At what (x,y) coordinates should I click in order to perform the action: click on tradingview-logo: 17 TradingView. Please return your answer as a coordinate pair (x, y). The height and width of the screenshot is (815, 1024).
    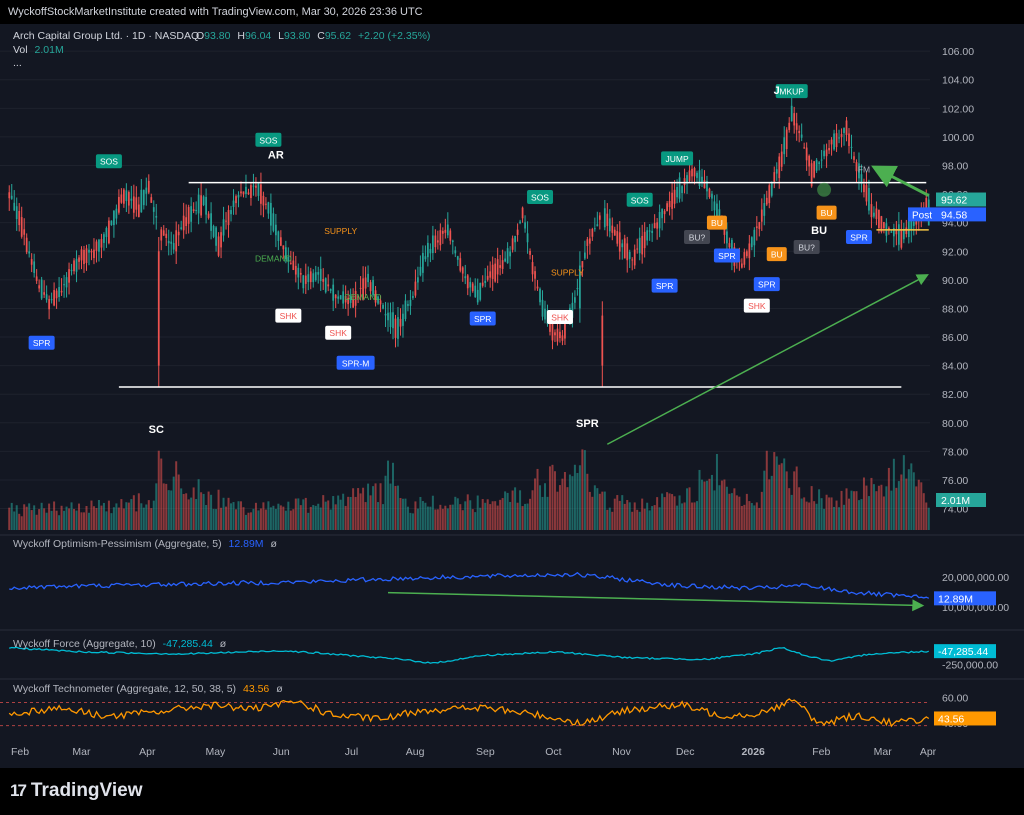
    Looking at the image, I should click on (76, 791).